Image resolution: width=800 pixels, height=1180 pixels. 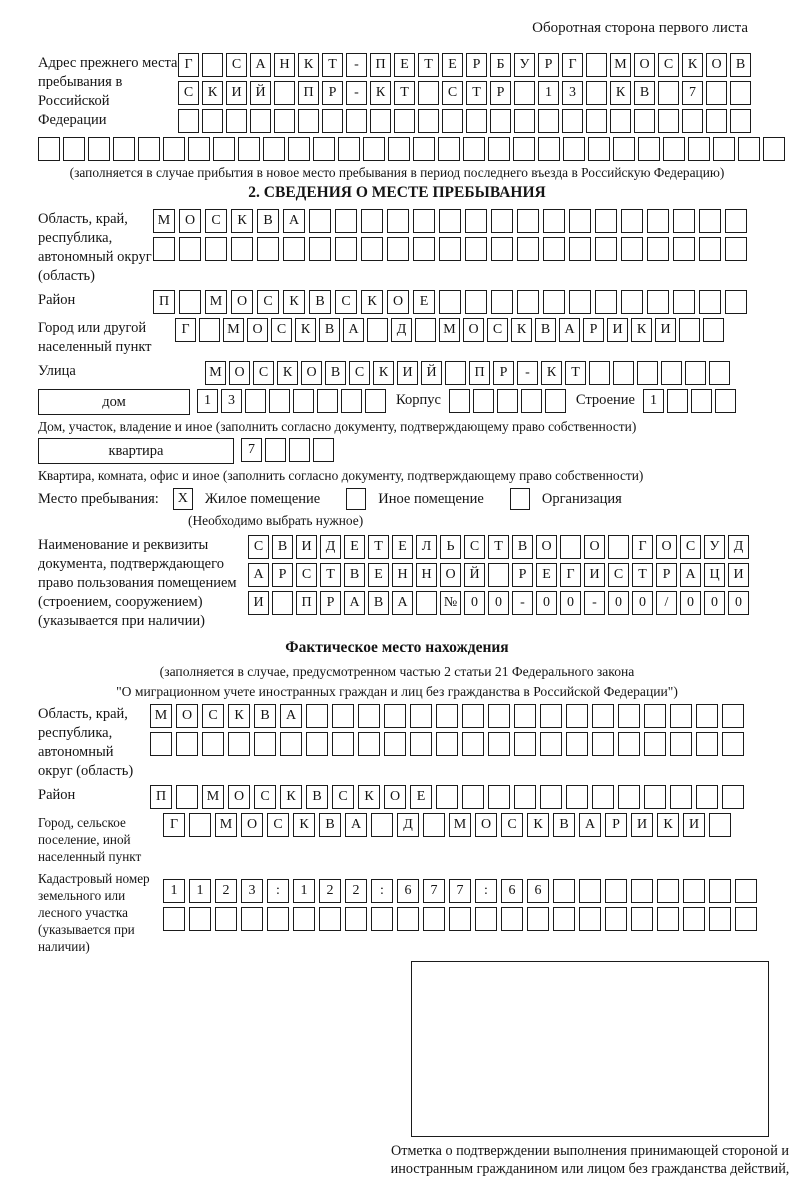 What do you see at coordinates (330, 547) in the screenshot?
I see `char-cell: Д` at bounding box center [330, 547].